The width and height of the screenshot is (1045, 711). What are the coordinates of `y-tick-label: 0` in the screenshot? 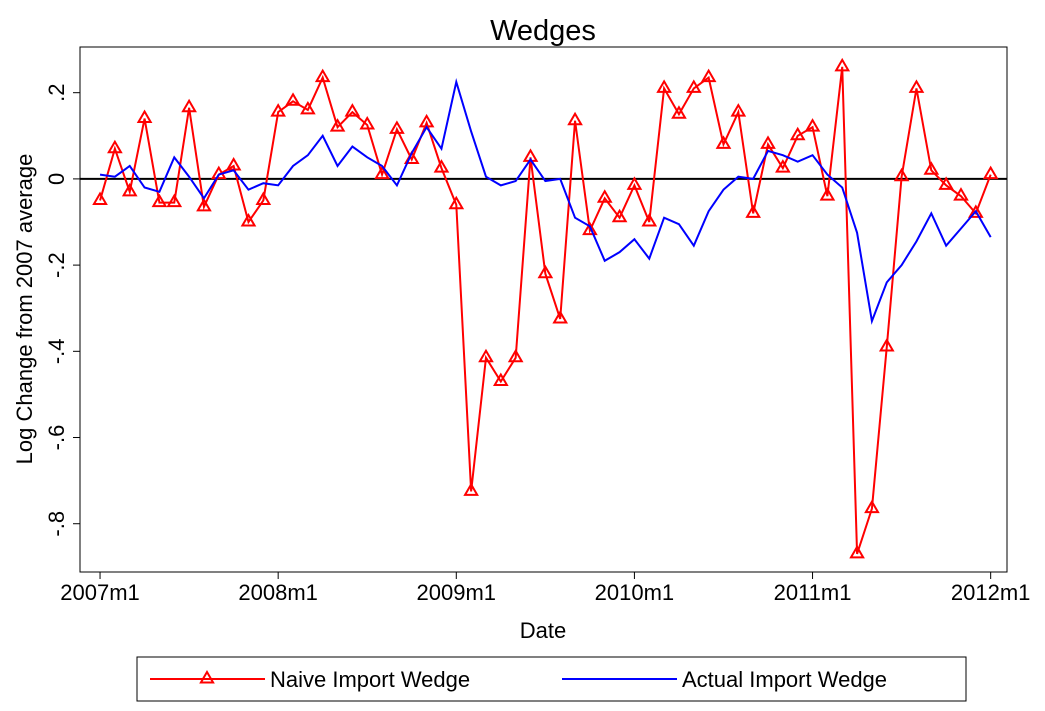 It's located at (56, 179).